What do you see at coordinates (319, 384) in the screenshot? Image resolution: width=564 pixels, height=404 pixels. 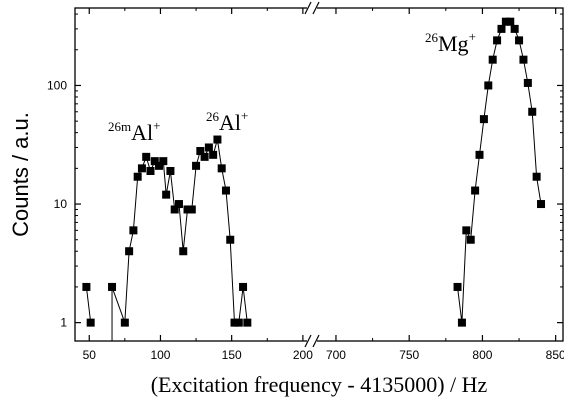 I see `x-axis-label: (Excitation frequency - 4135000) / Hz` at bounding box center [319, 384].